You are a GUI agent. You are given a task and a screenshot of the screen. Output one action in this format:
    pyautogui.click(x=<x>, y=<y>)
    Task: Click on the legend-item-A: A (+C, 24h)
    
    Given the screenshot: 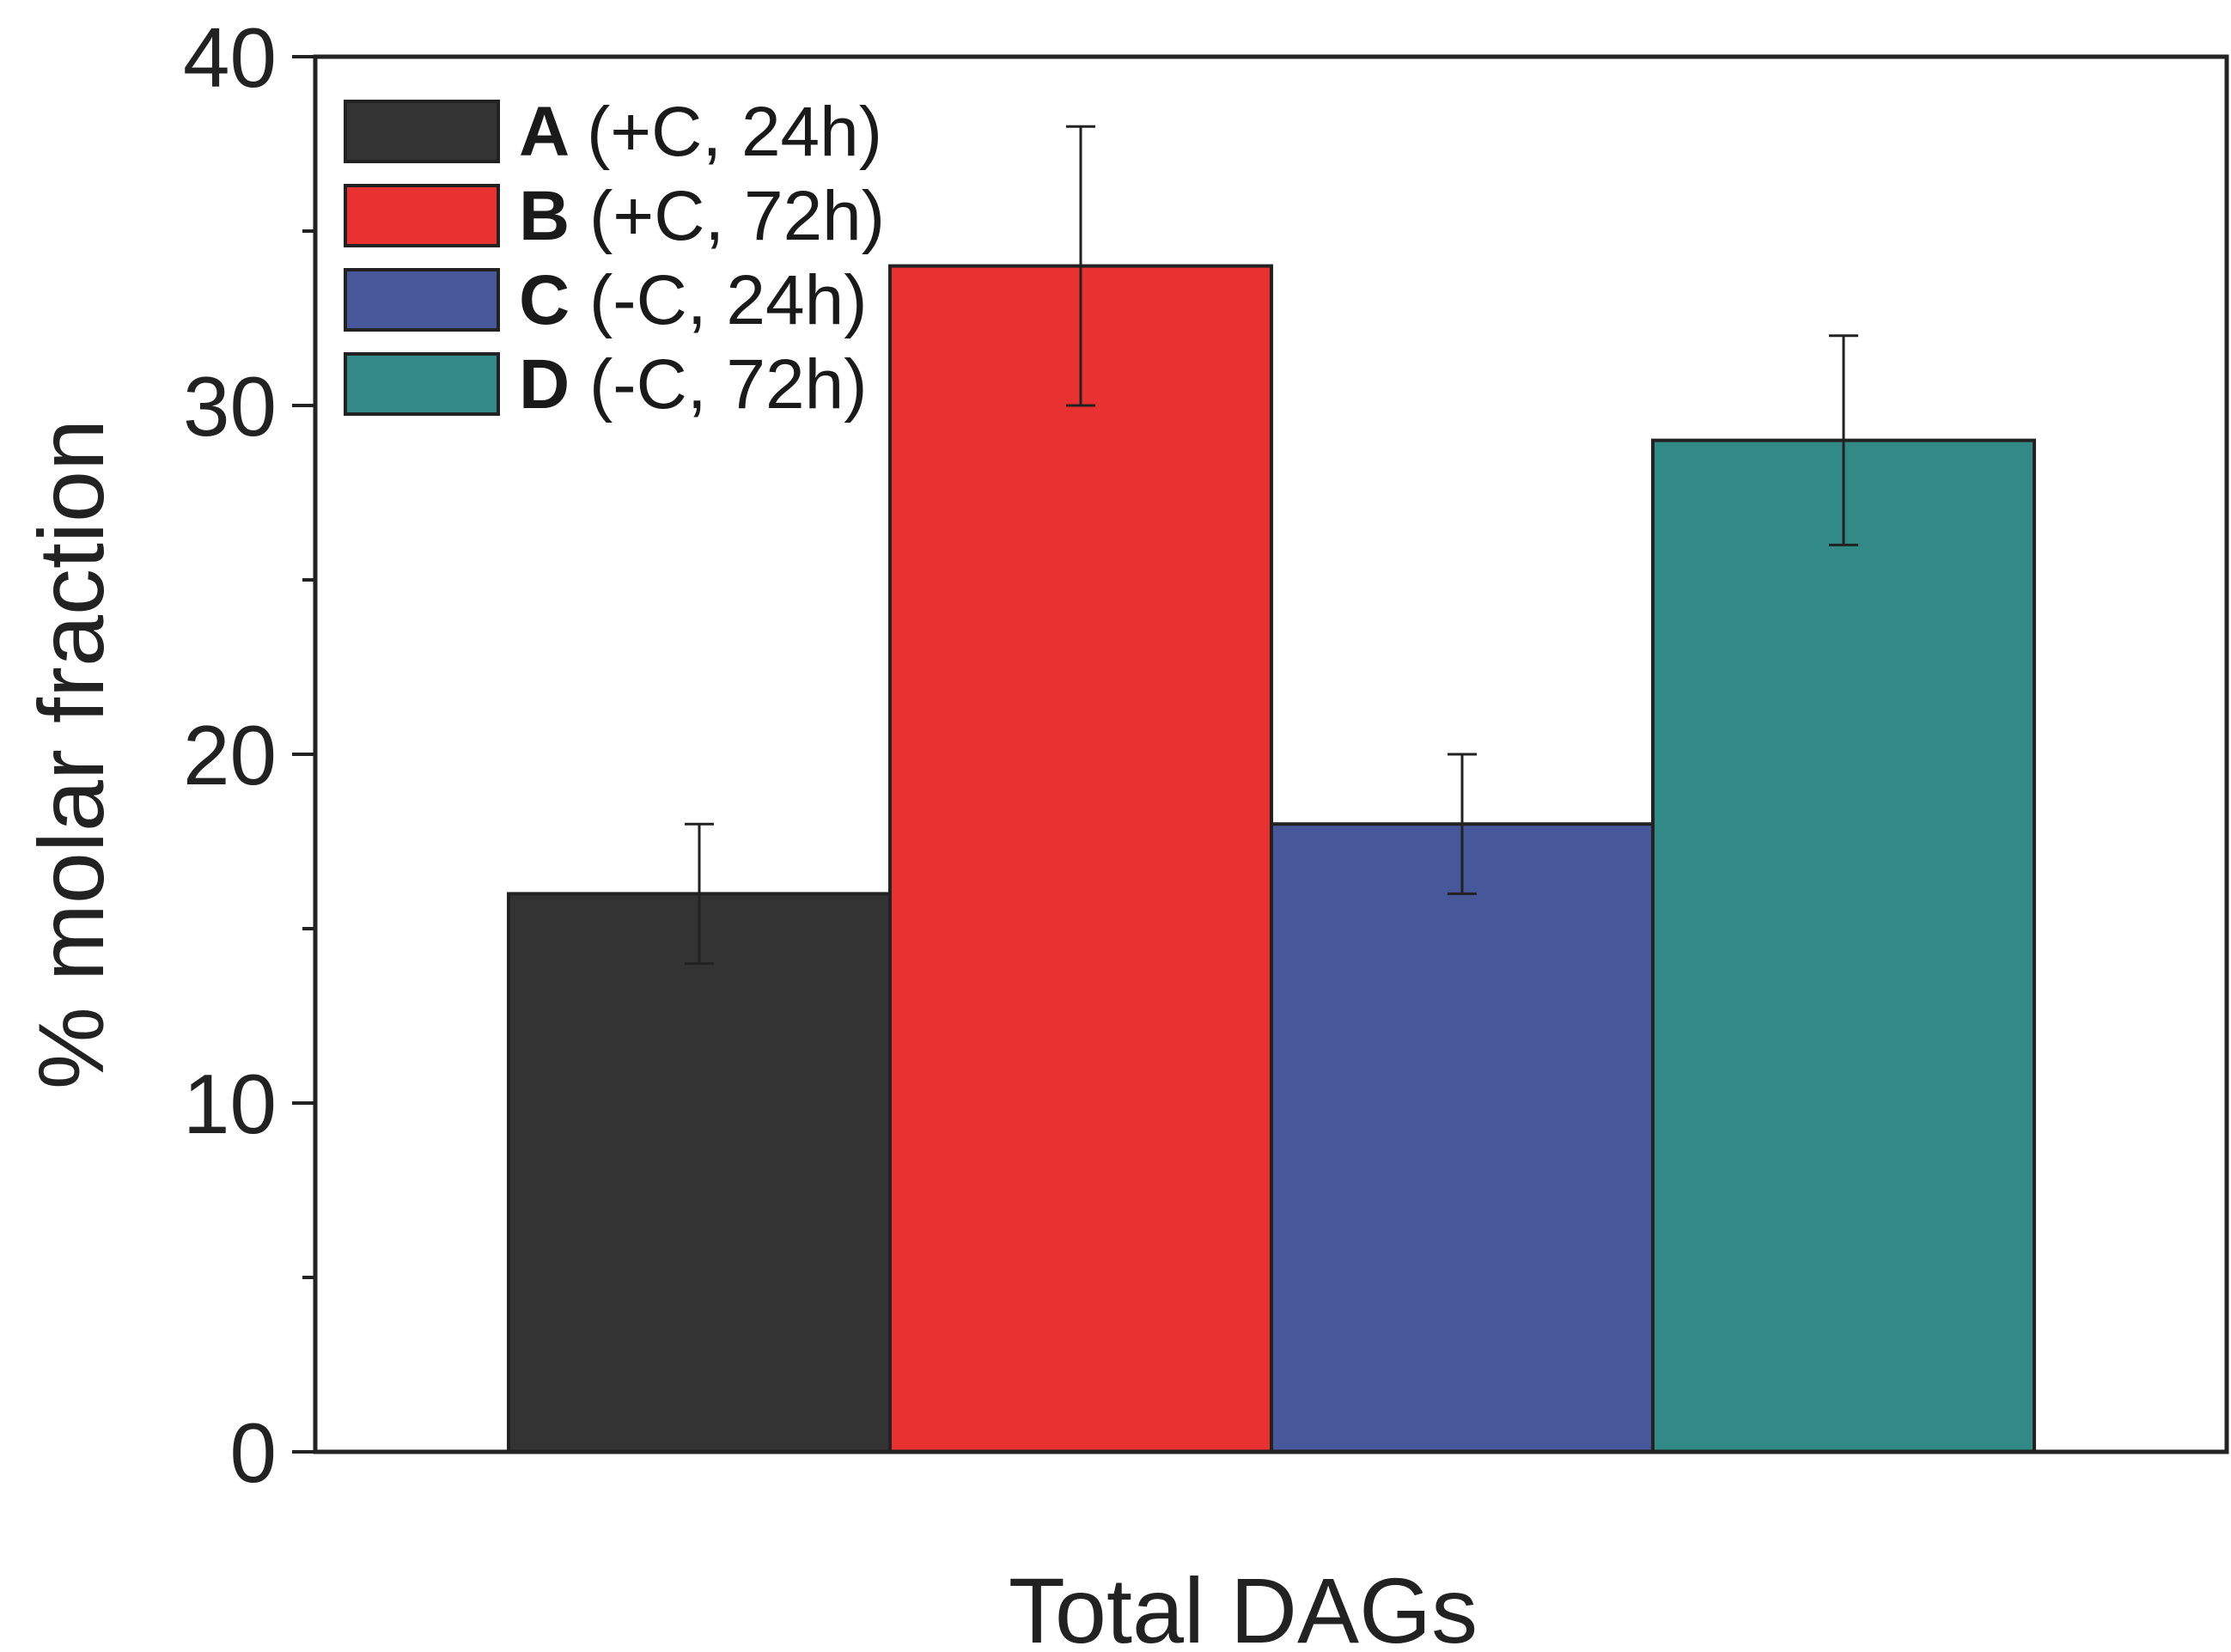 What is the action you would take?
    pyautogui.click(x=613, y=132)
    